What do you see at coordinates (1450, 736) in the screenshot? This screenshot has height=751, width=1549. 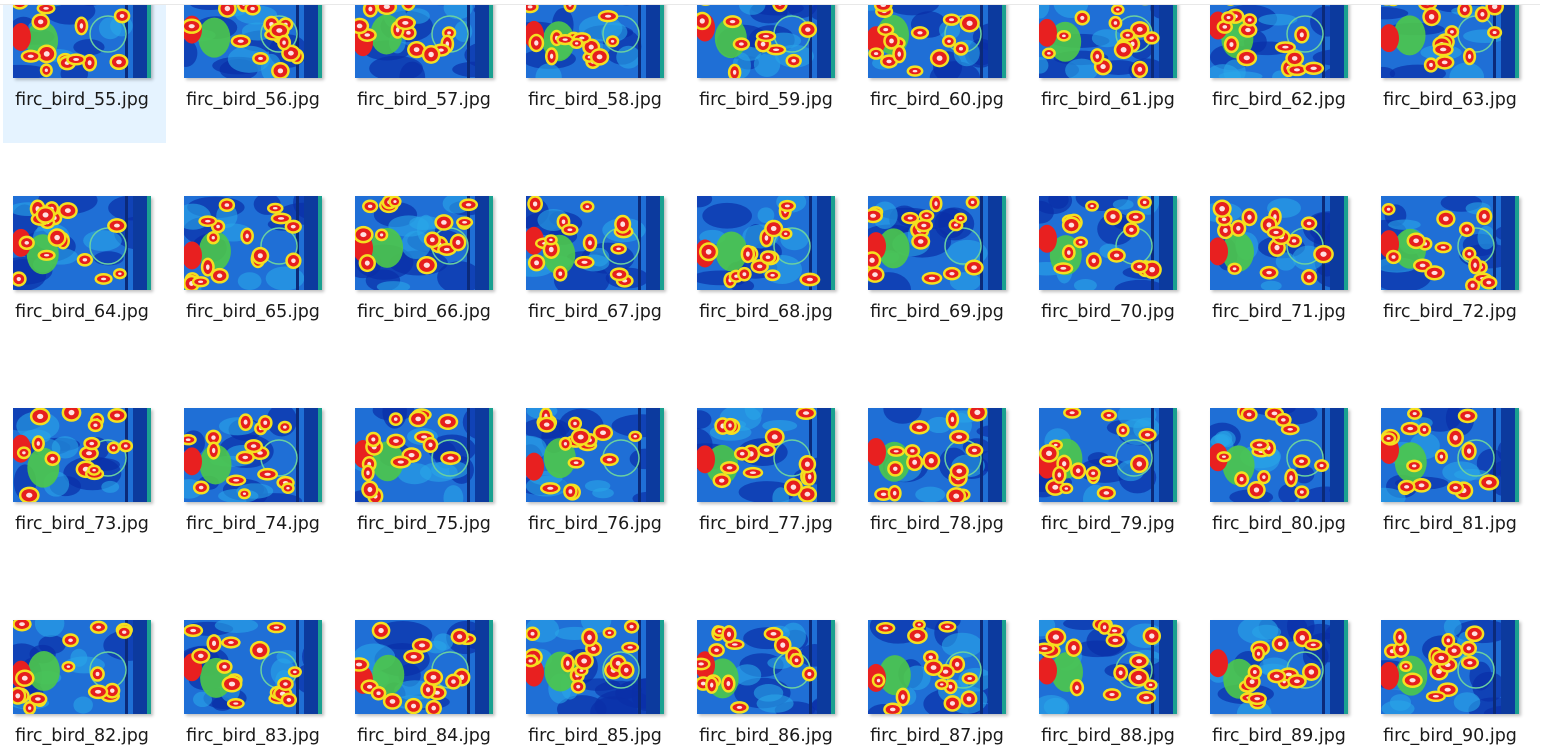 I see `file-name: firc_bird_90.jpg` at bounding box center [1450, 736].